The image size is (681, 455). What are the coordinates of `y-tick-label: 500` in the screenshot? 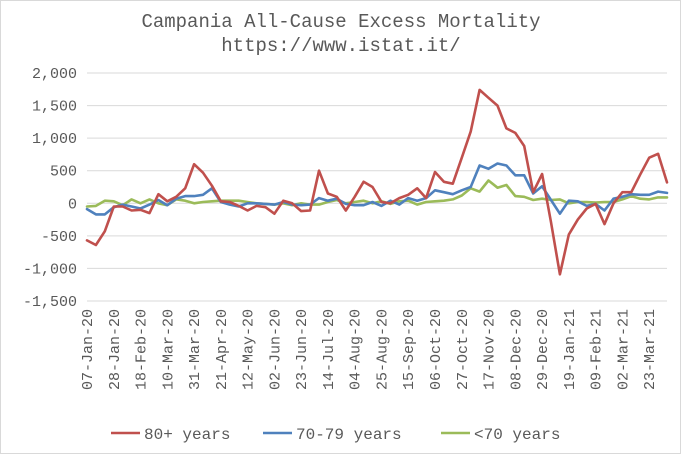 It's located at (63, 172).